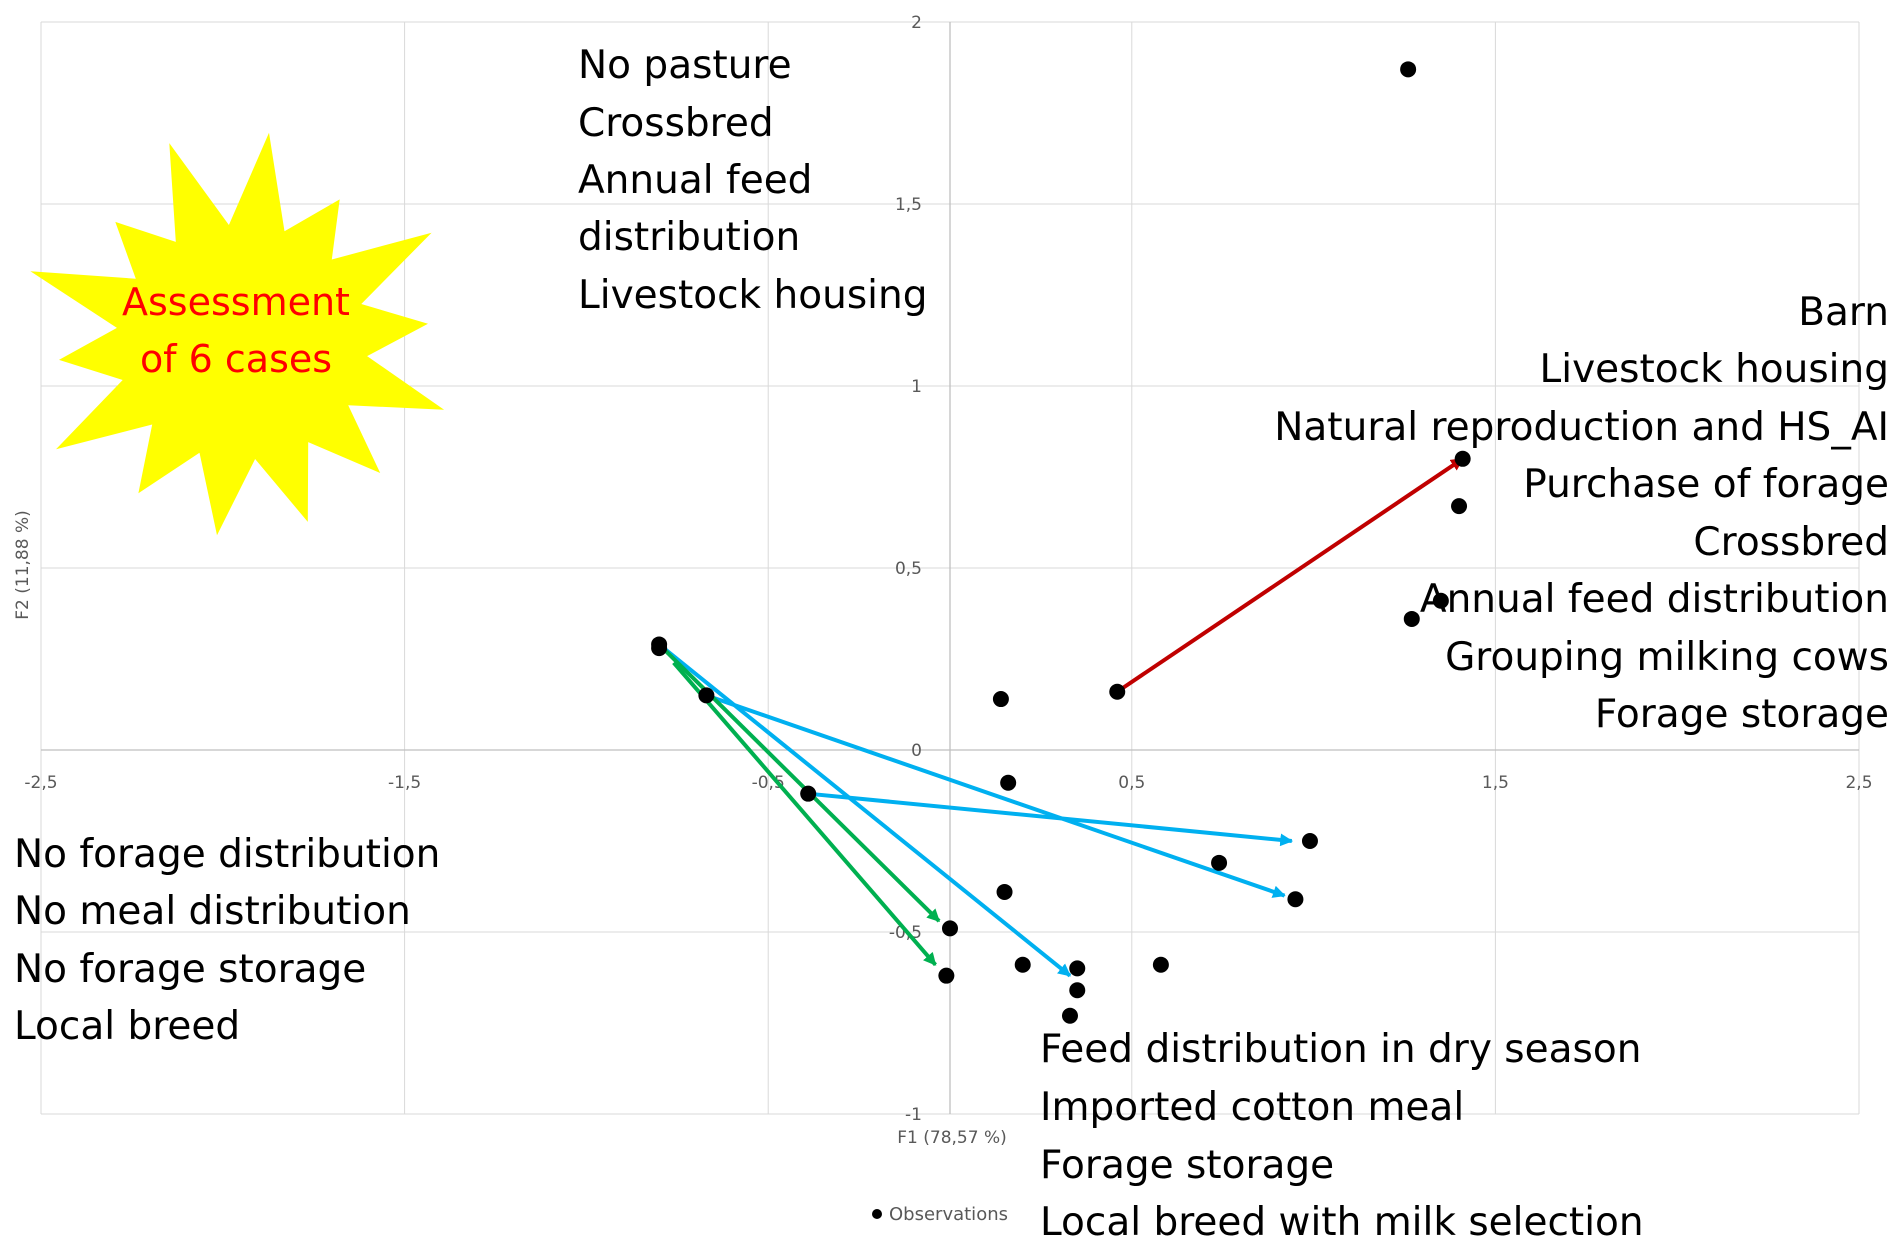 The height and width of the screenshot is (1246, 1893). I want to click on annotation-line: No forage storage, so click(190, 969).